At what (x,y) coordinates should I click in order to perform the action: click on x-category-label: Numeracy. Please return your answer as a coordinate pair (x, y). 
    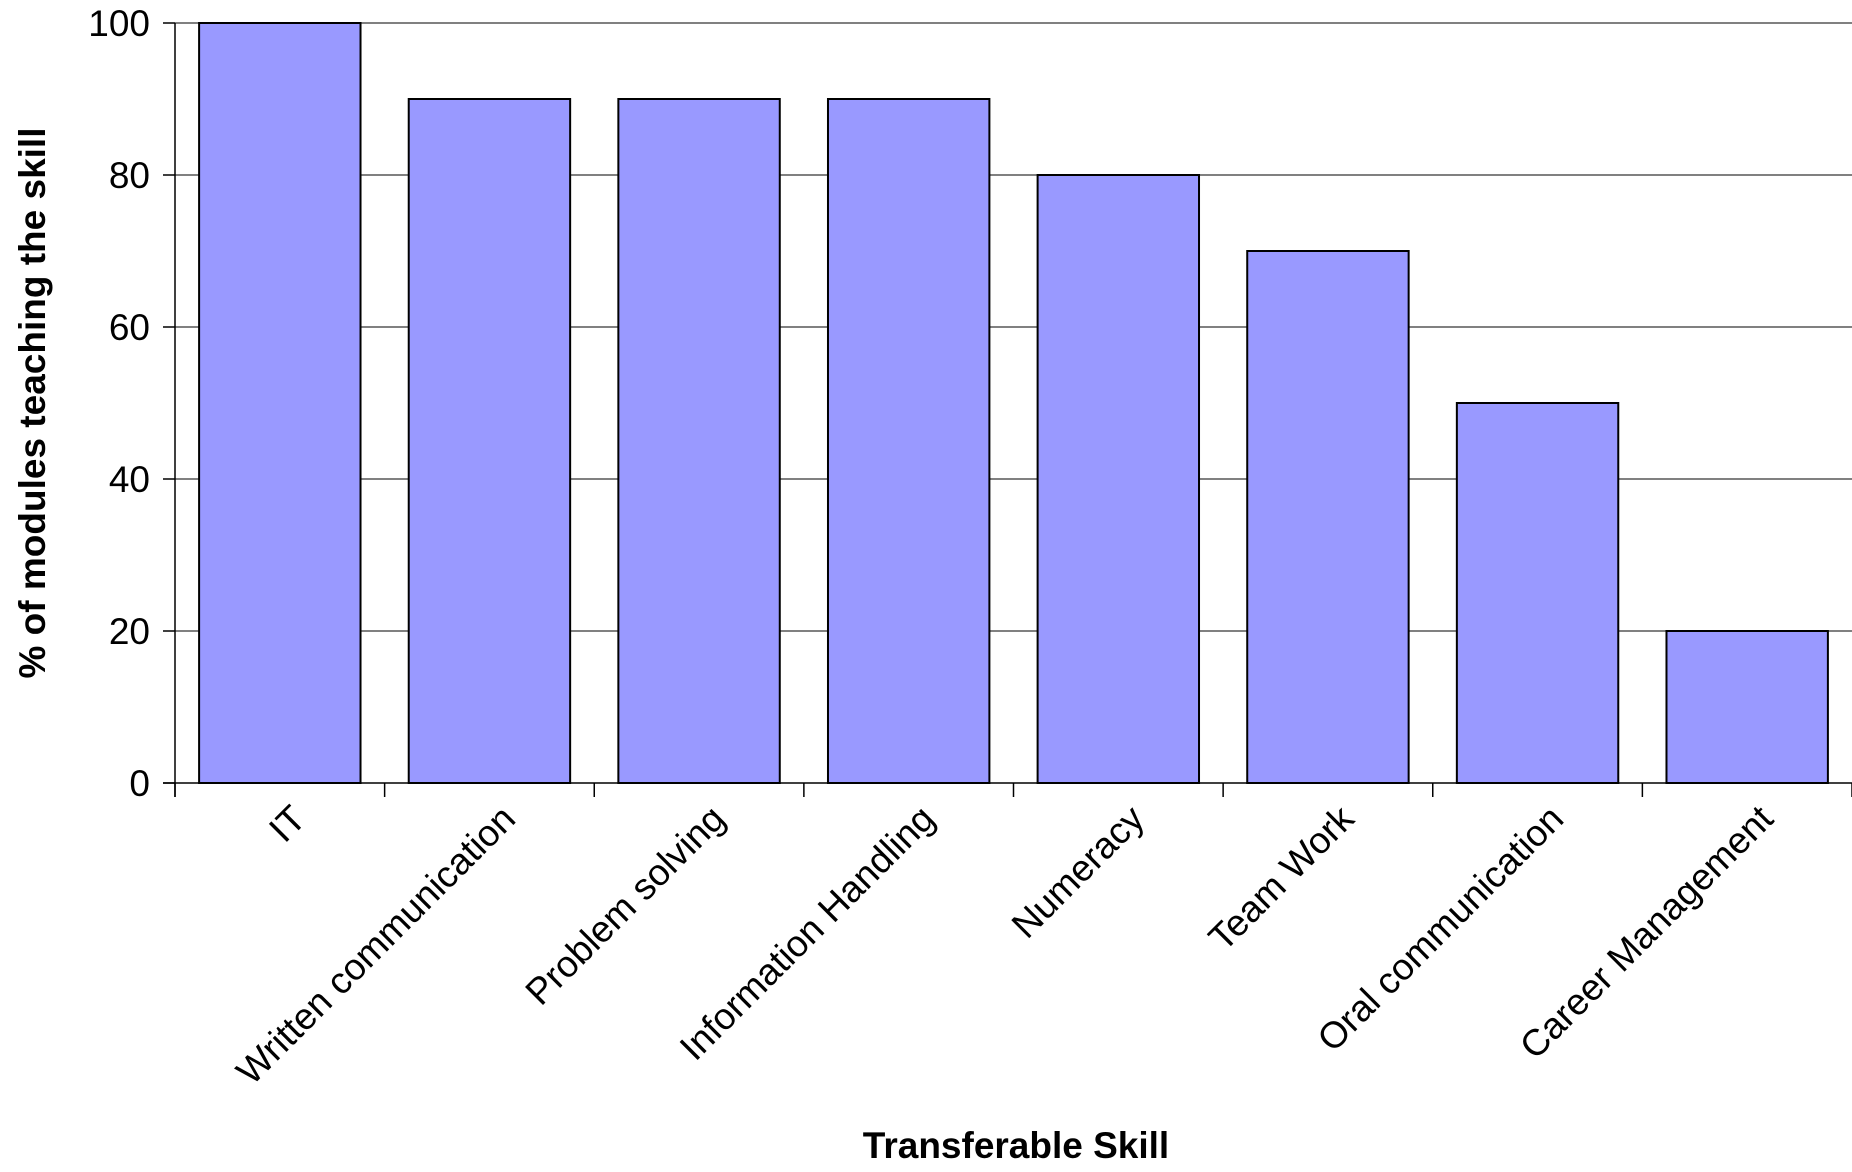
    Looking at the image, I should click on (1078, 871).